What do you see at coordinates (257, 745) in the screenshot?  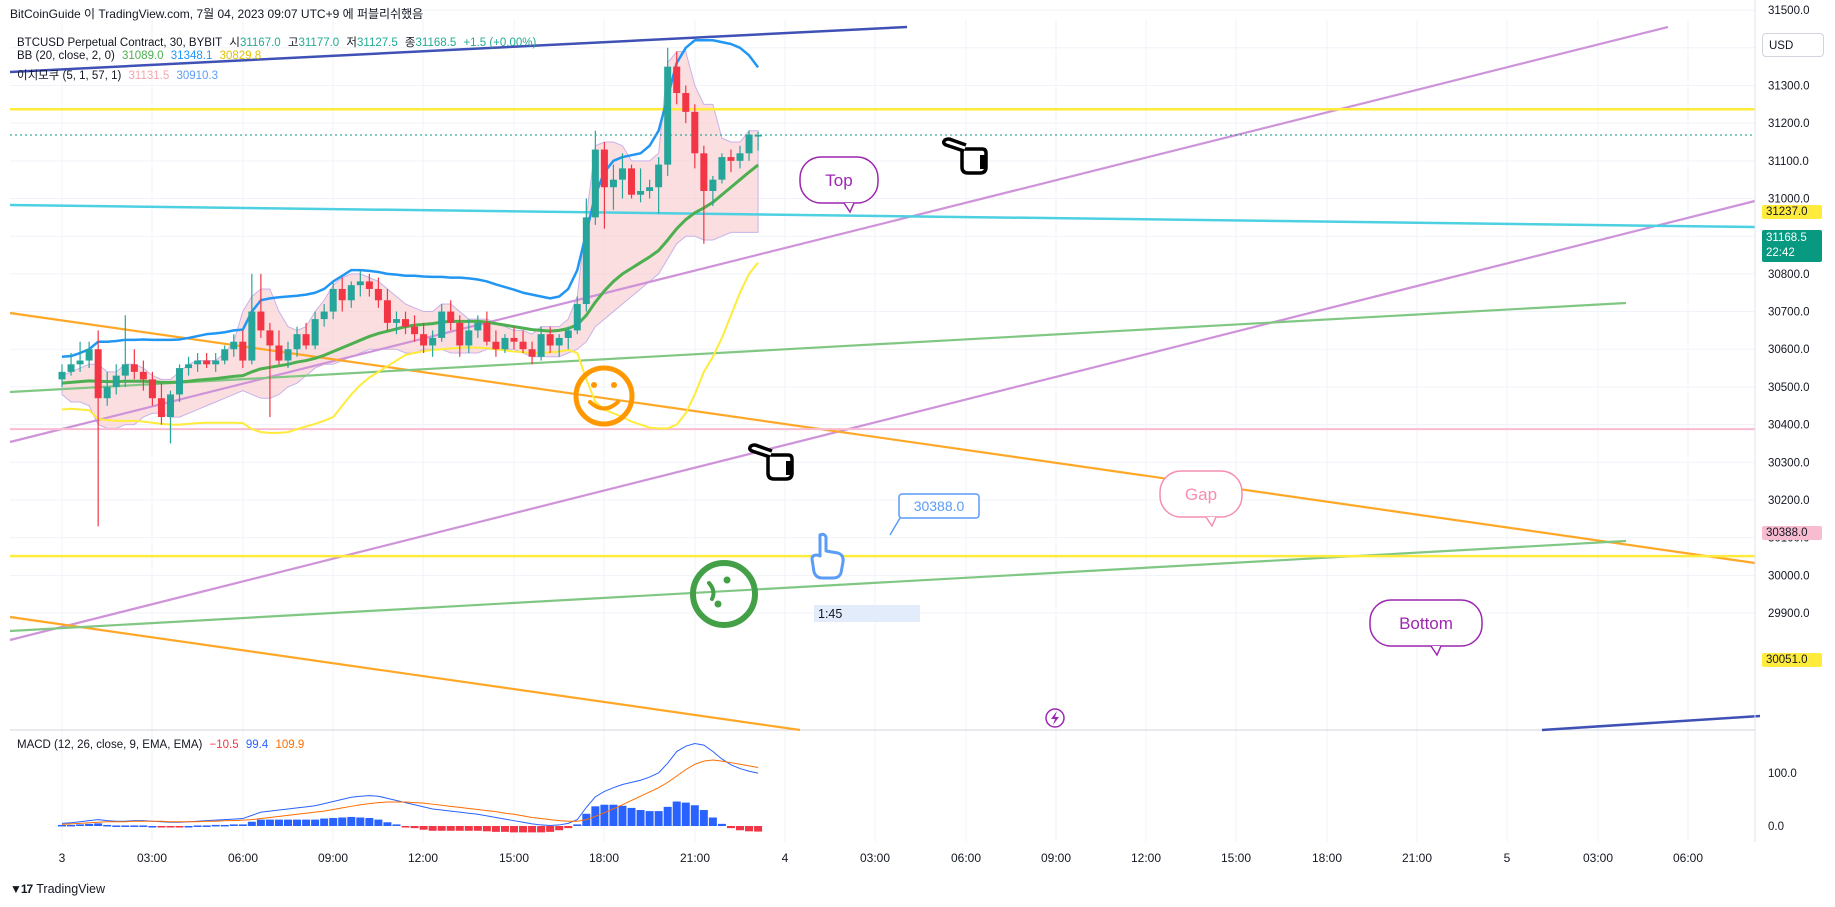 I see `legend-macd-line: 99.4` at bounding box center [257, 745].